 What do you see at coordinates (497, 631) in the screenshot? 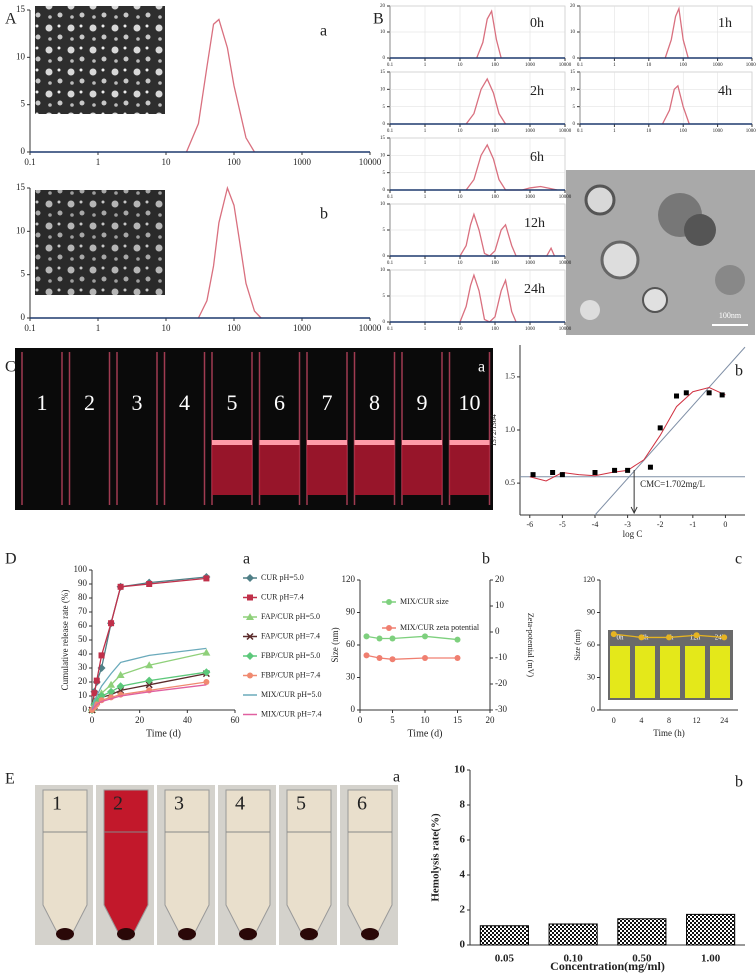
I see `y2-tick-label: 0` at bounding box center [497, 631].